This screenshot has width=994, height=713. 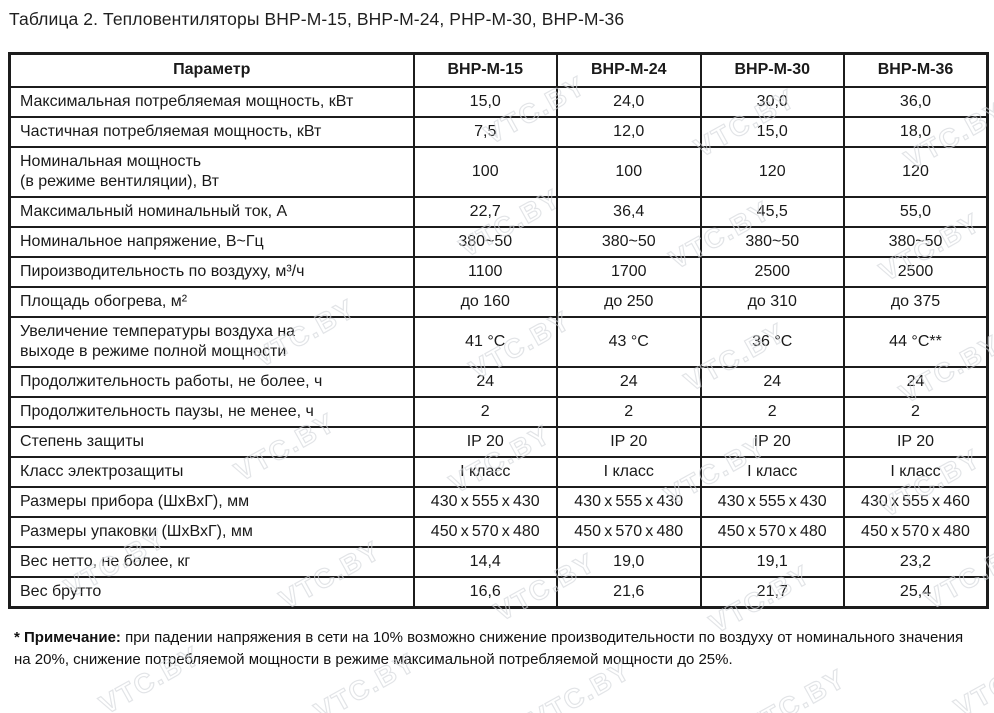 I want to click on header-model-1: ВНР-М-15, so click(x=485, y=70).